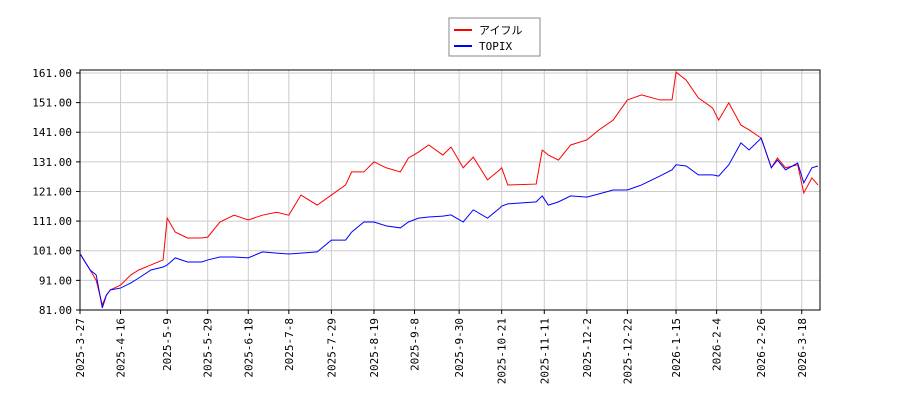 This screenshot has width=900, height=400. What do you see at coordinates (415, 344) in the screenshot?
I see `x-tick-label: 2025-9-8` at bounding box center [415, 344].